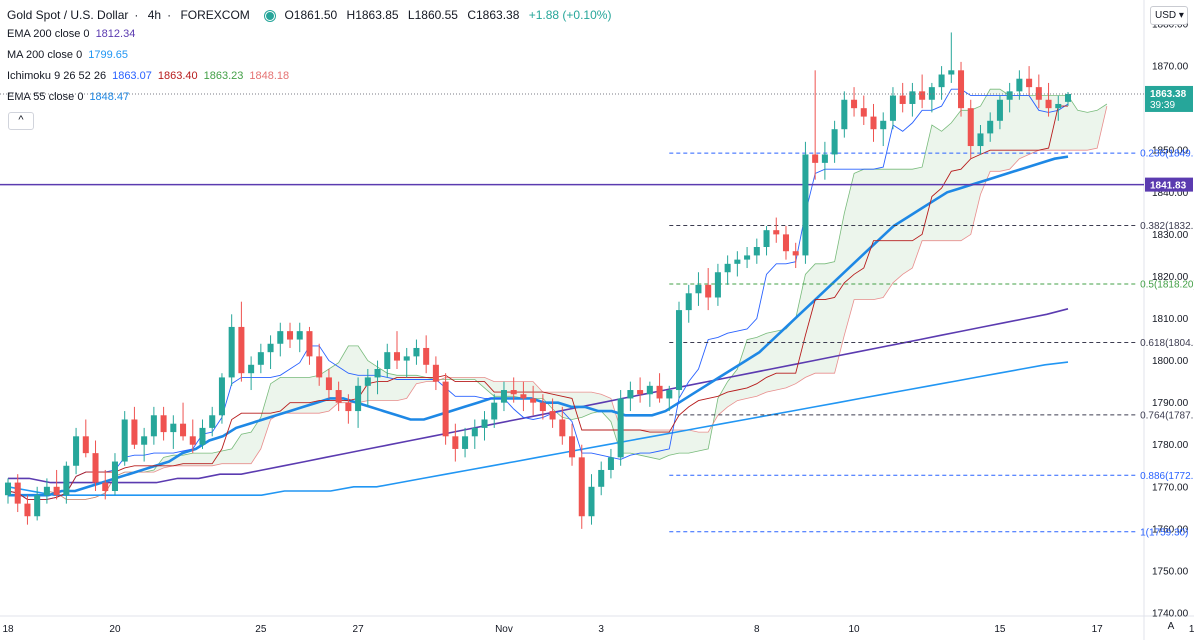 Image resolution: width=1194 pixels, height=640 pixels. Describe the element at coordinates (1170, 487) in the screenshot. I see `price-tick-label: 1770.00` at that location.